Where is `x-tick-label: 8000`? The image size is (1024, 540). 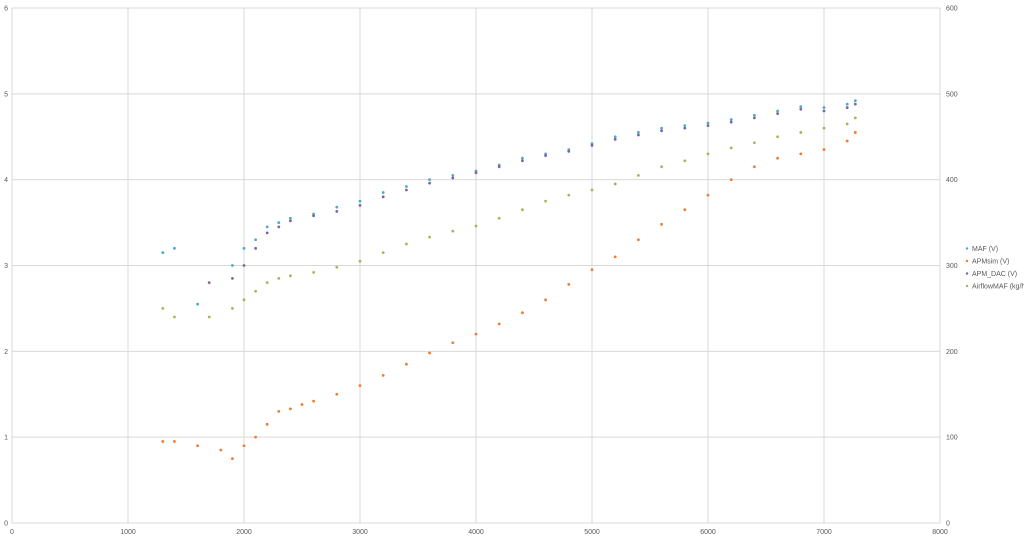 x-tick-label: 8000 is located at coordinates (940, 532).